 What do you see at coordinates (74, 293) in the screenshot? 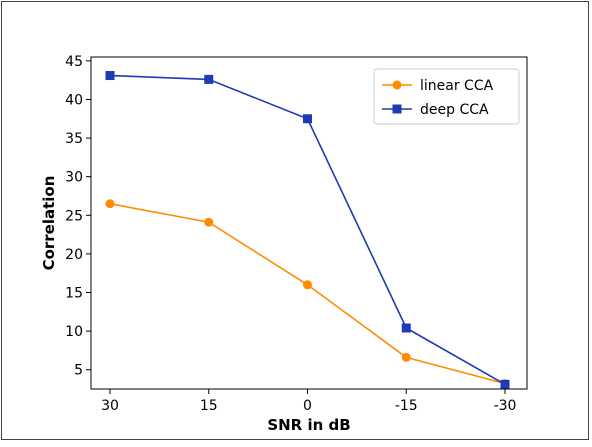
I see `y-tick-label: 15` at bounding box center [74, 293].